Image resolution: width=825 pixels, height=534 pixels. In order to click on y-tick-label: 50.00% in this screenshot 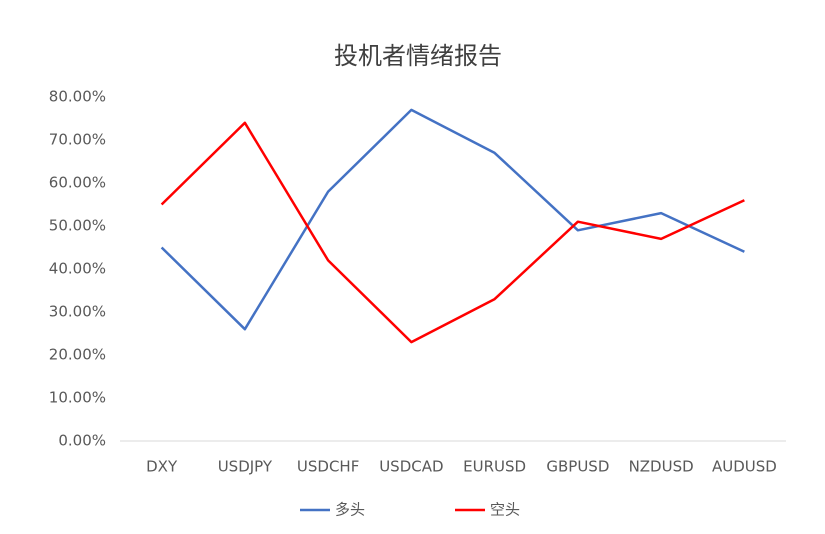, I will do `click(77, 226)`.